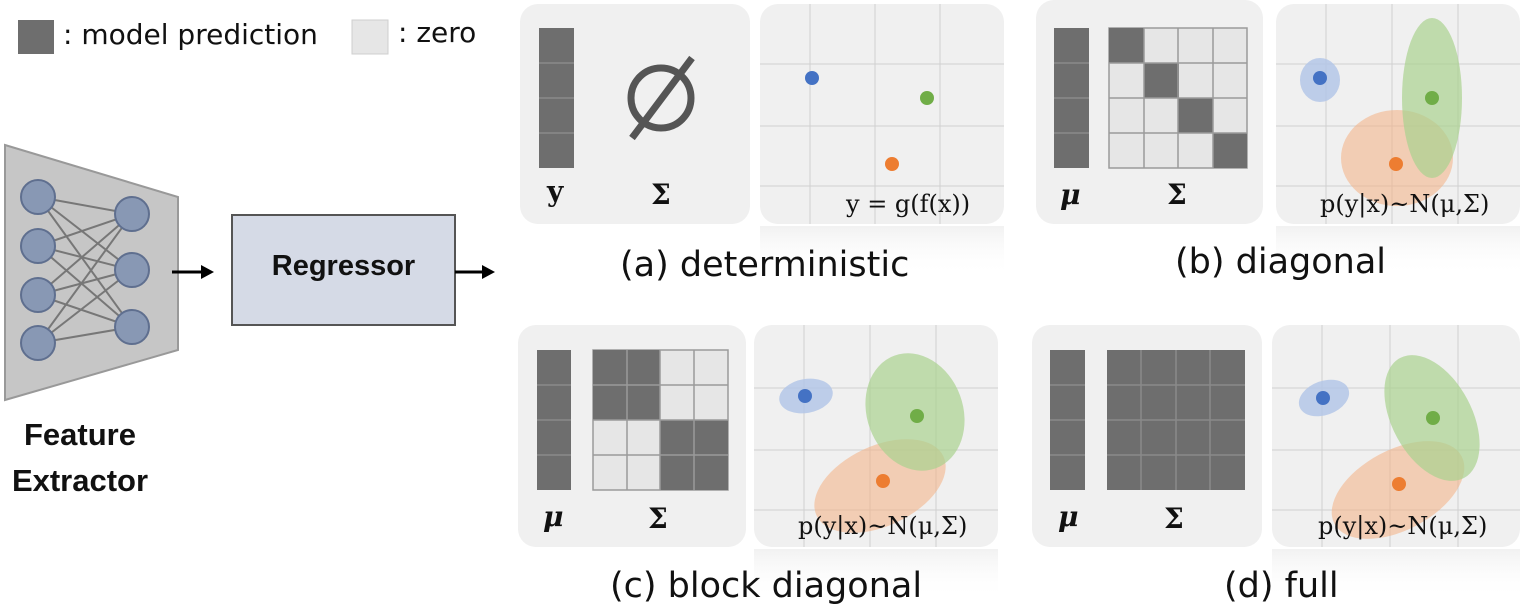  What do you see at coordinates (1396, 436) in the screenshot?
I see `panel-d-plot-card` at bounding box center [1396, 436].